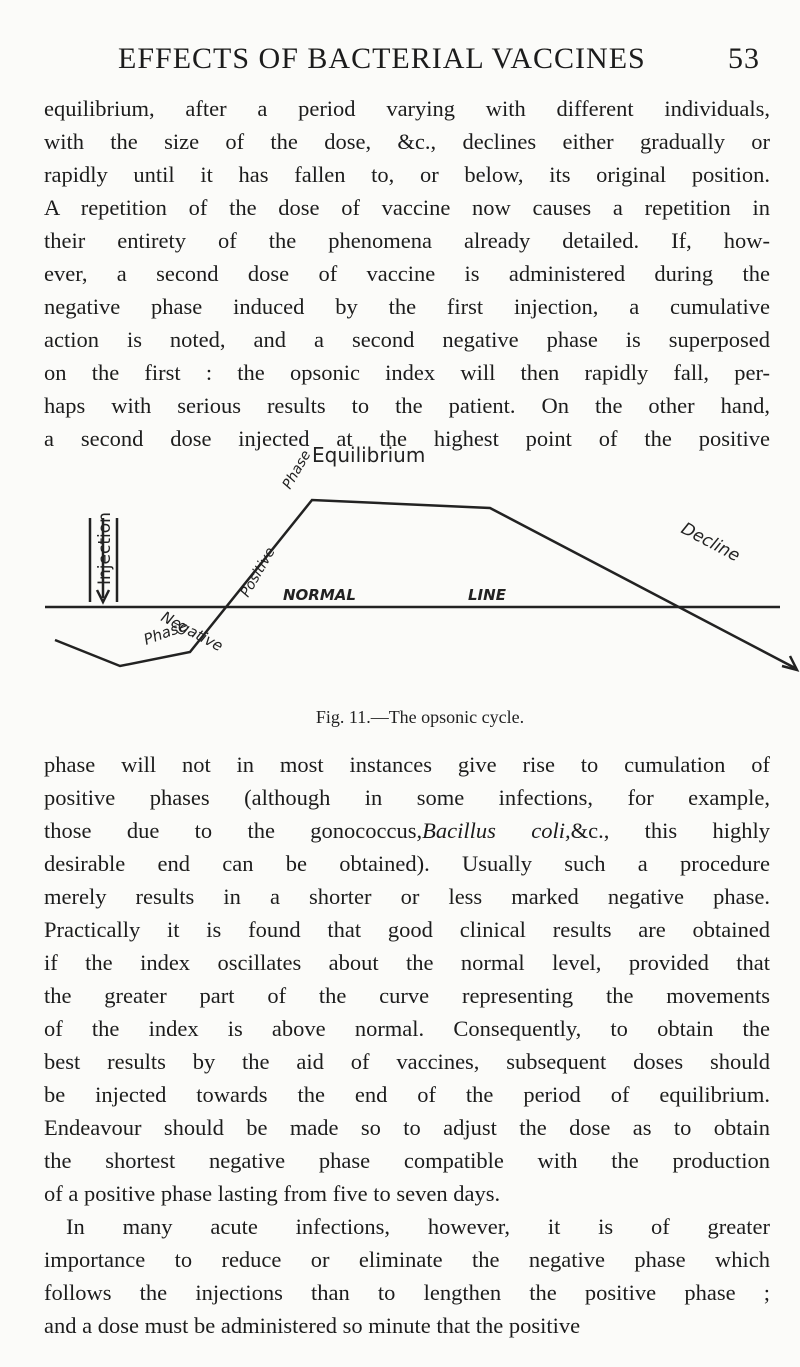  Describe the element at coordinates (420, 717) in the screenshot. I see `figure-caption: Fig. 11.—The opsonic cycle.` at that location.